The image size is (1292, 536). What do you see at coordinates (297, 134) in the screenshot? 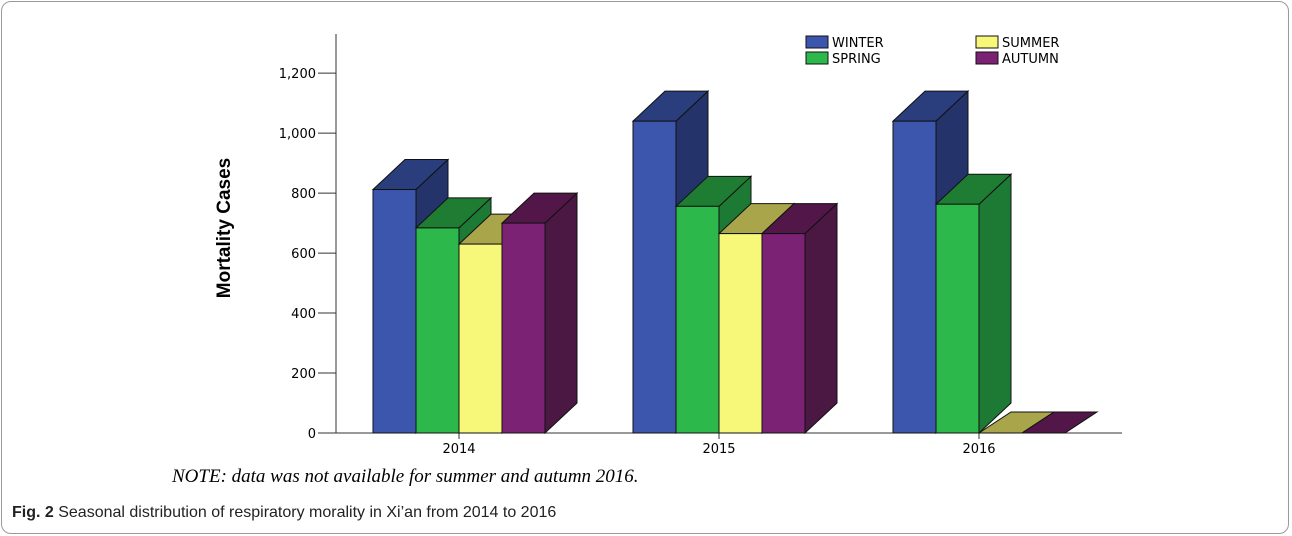
I see `y-tick-label: 1,000` at bounding box center [297, 134].